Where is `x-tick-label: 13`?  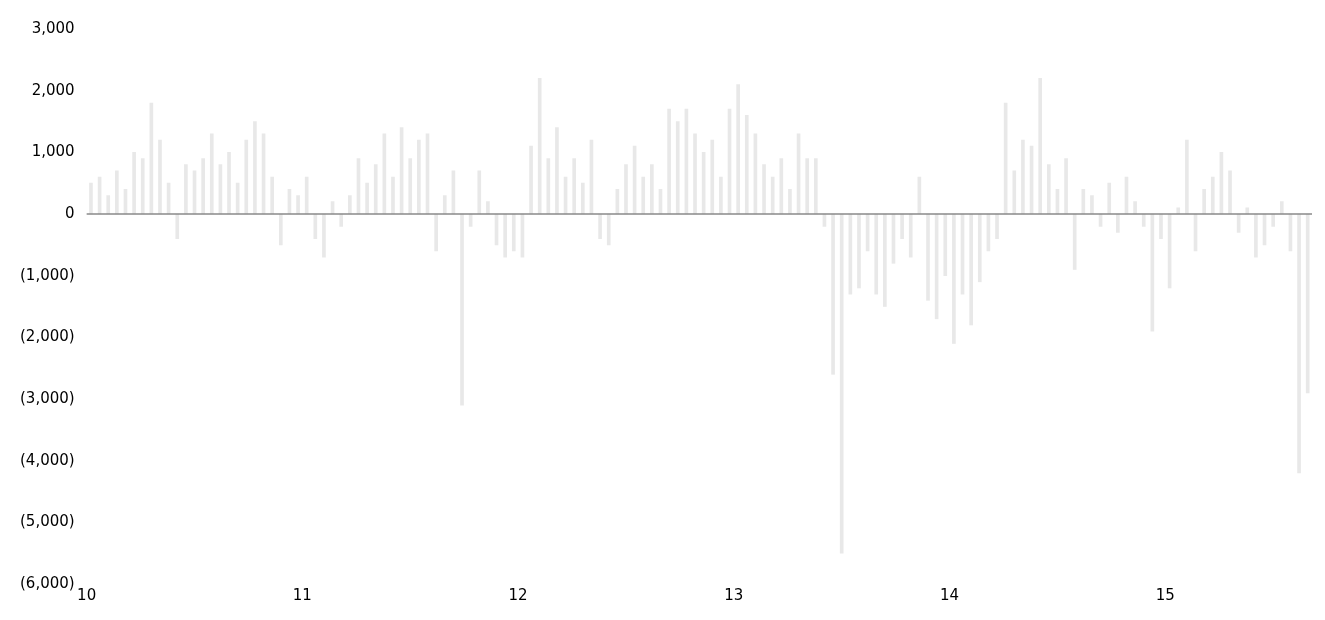
x-tick-label: 13 is located at coordinates (734, 594).